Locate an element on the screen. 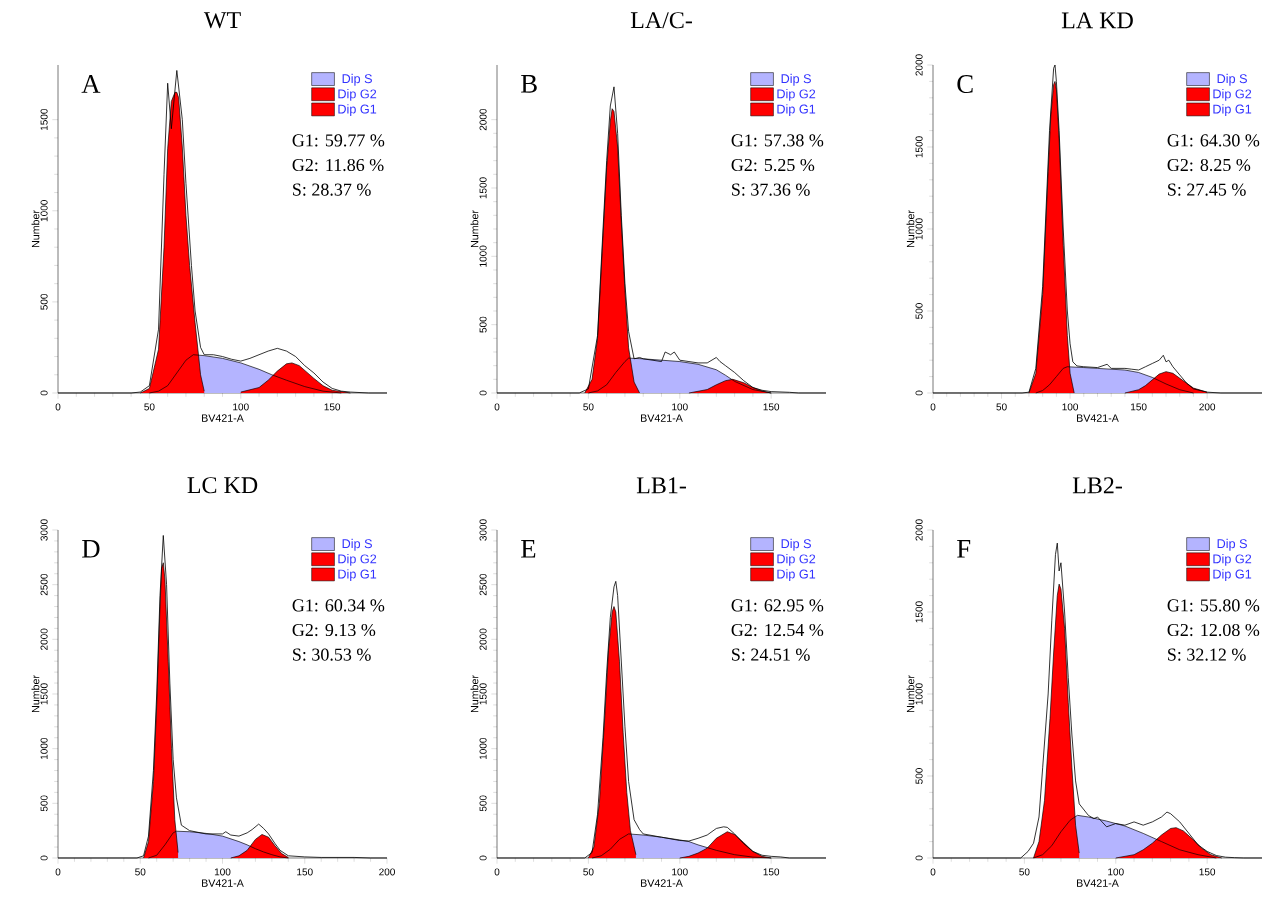 Image resolution: width=1282 pixels, height=907 pixels. annotation: A is located at coordinates (91, 84).